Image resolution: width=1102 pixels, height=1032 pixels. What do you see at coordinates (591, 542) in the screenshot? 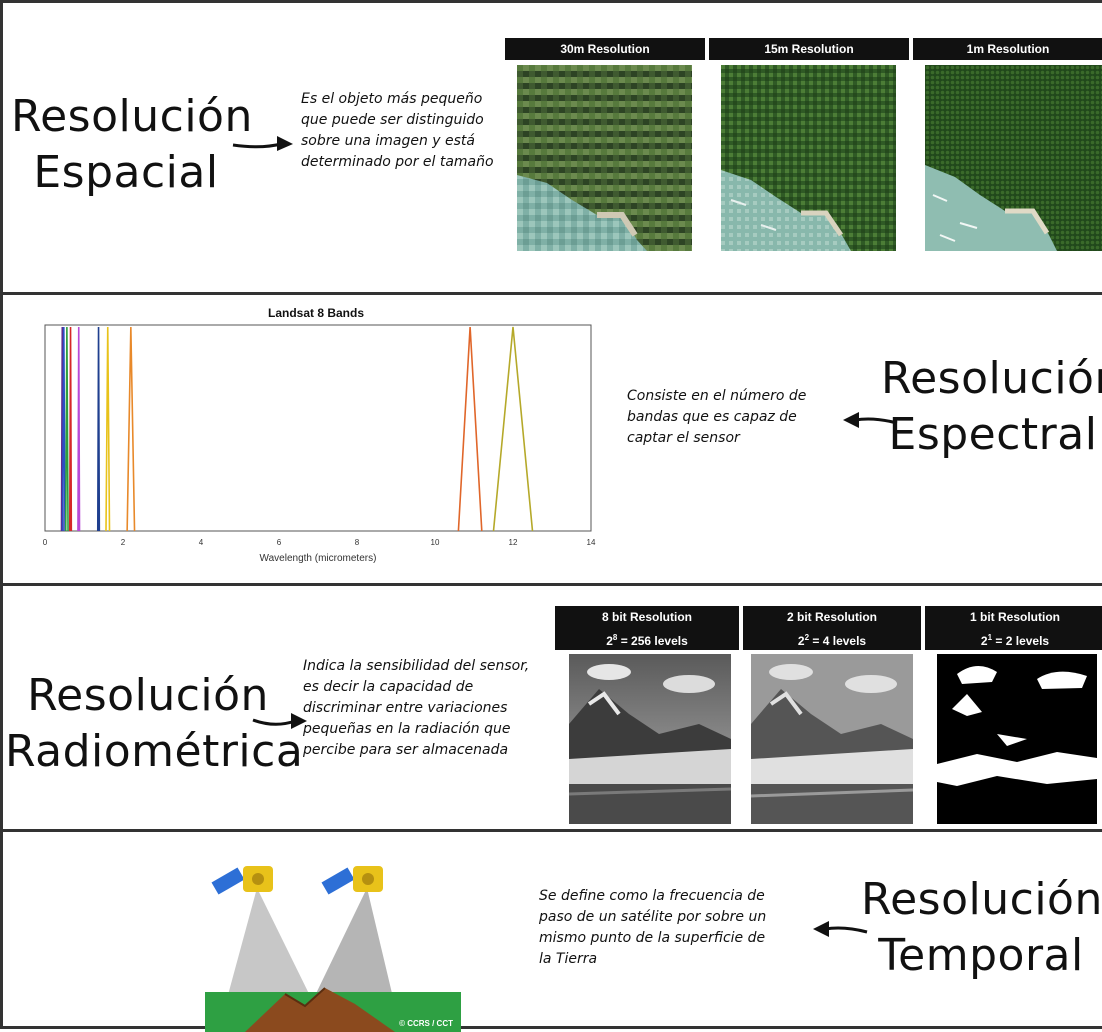
I see `x-tick-label: 14` at bounding box center [591, 542].